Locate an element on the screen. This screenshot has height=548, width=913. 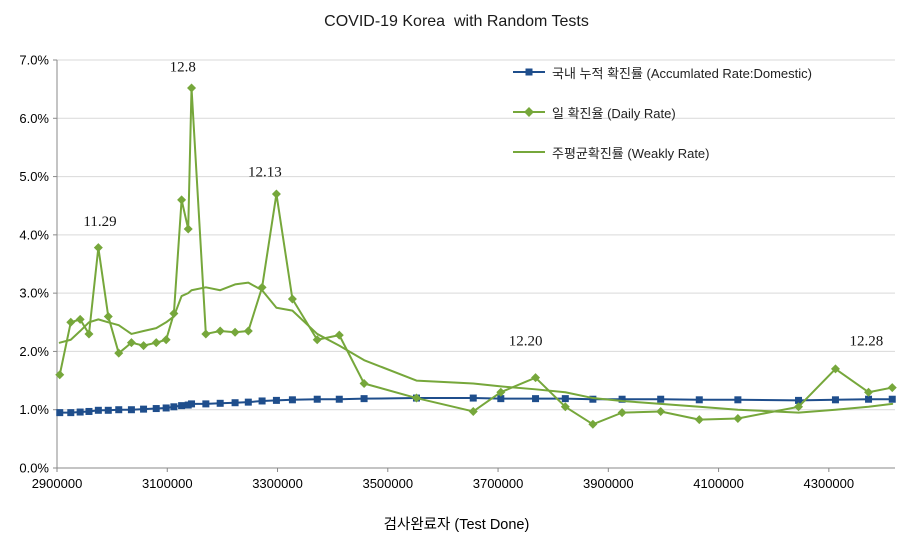
x-tick-label: 4100000 is located at coordinates (718, 483).